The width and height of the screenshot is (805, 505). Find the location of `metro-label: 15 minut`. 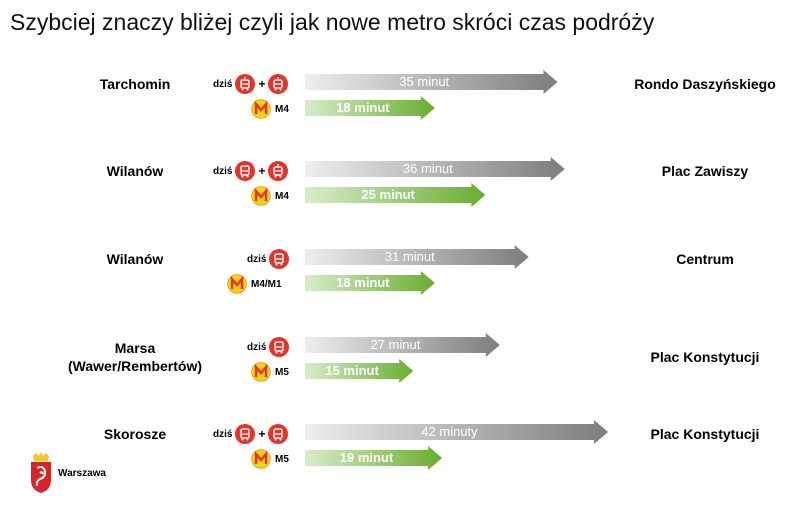

metro-label: 15 minut is located at coordinates (352, 370).